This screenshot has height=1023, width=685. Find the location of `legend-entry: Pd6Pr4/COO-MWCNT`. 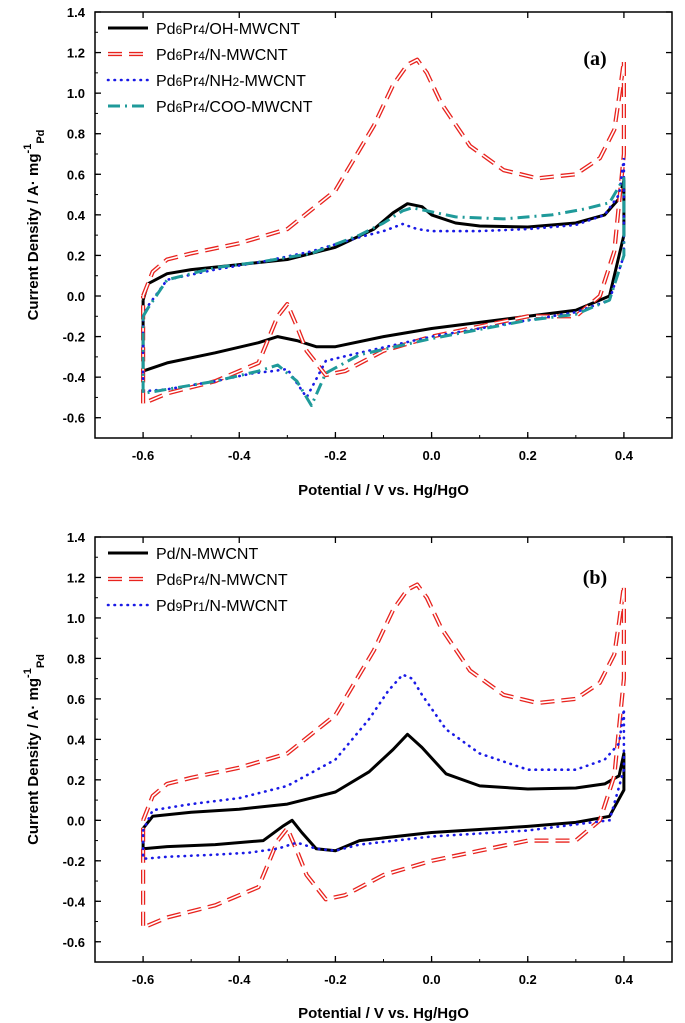

legend-entry: Pd6Pr4/COO-MWCNT is located at coordinates (210, 107).